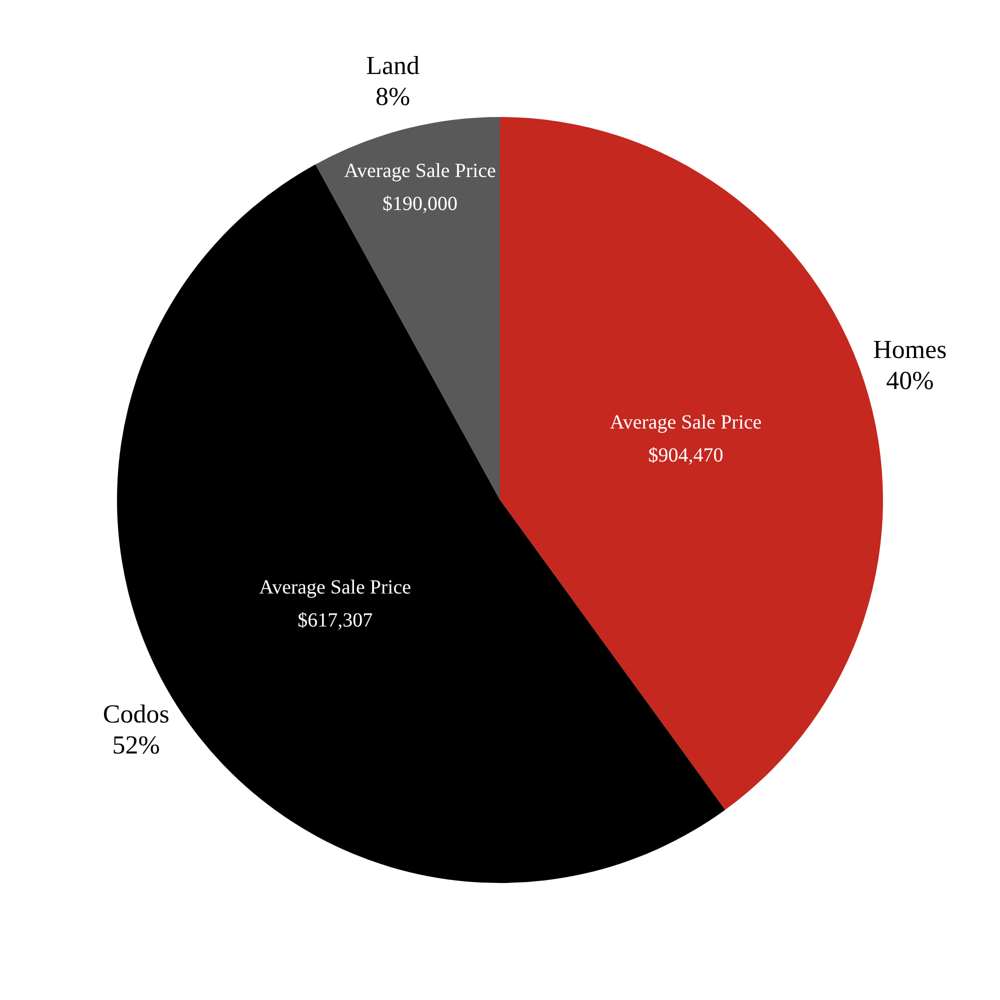 The width and height of the screenshot is (1000, 1000). Describe the element at coordinates (335, 604) in the screenshot. I see `text: Average Sale Price $617,307` at that location.